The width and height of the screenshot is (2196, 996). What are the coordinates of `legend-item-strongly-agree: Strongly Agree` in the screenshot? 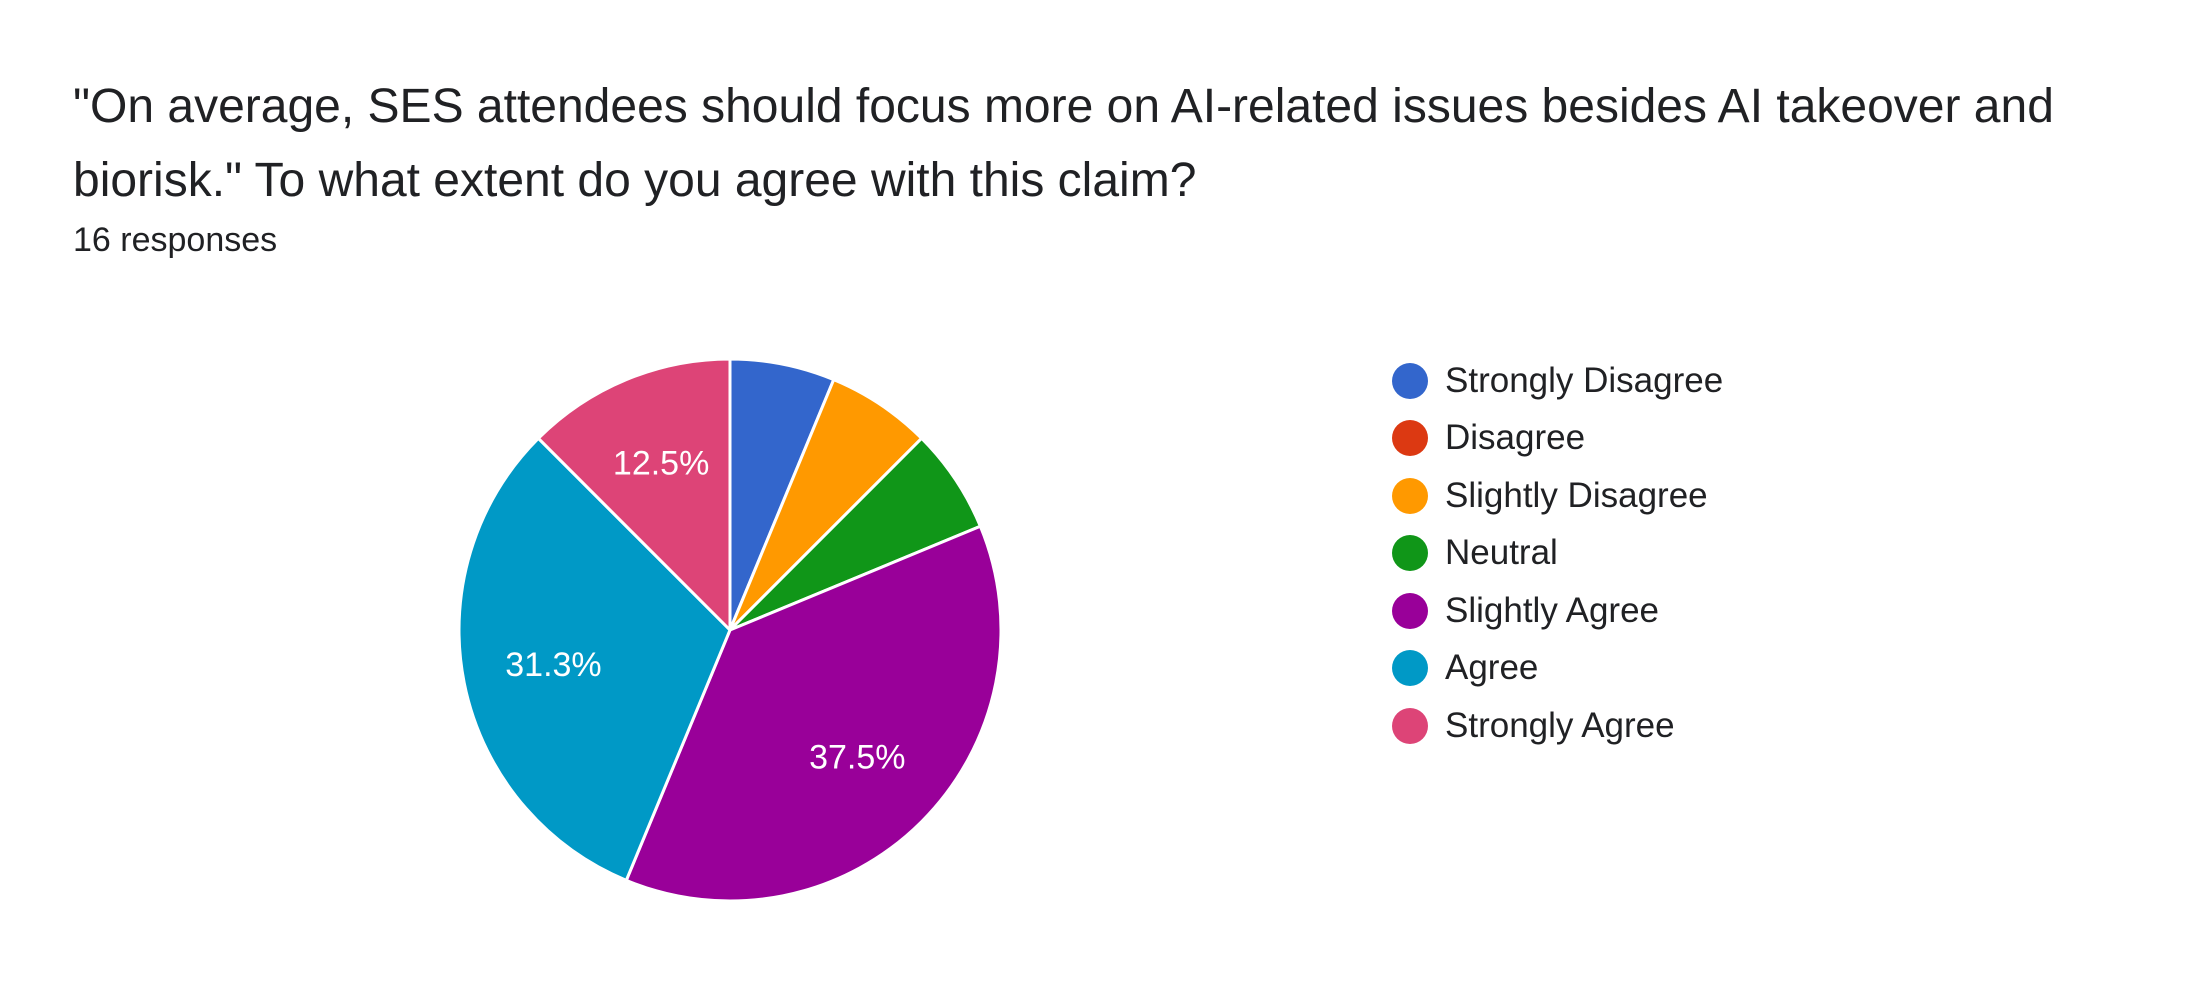 It's located at (1557, 726).